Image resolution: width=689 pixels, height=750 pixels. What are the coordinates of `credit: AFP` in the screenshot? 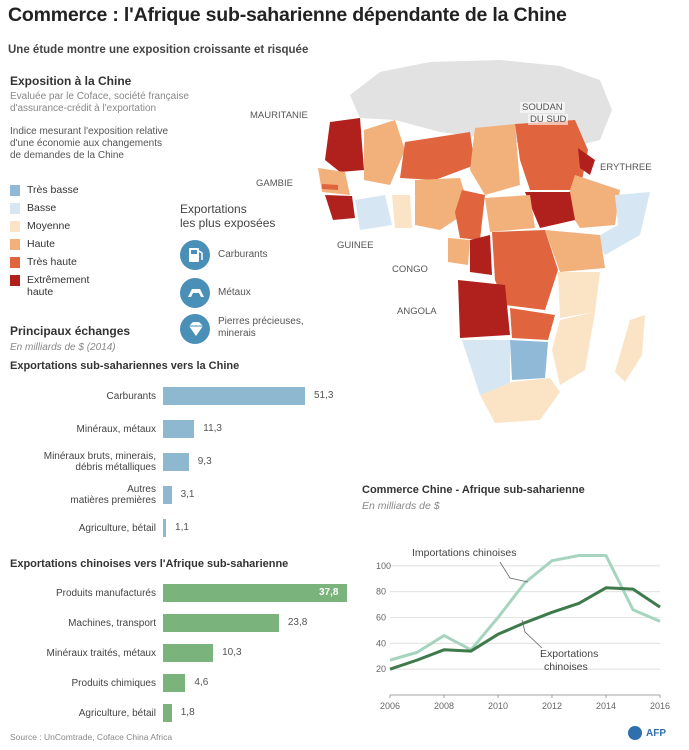 It's located at (656, 733).